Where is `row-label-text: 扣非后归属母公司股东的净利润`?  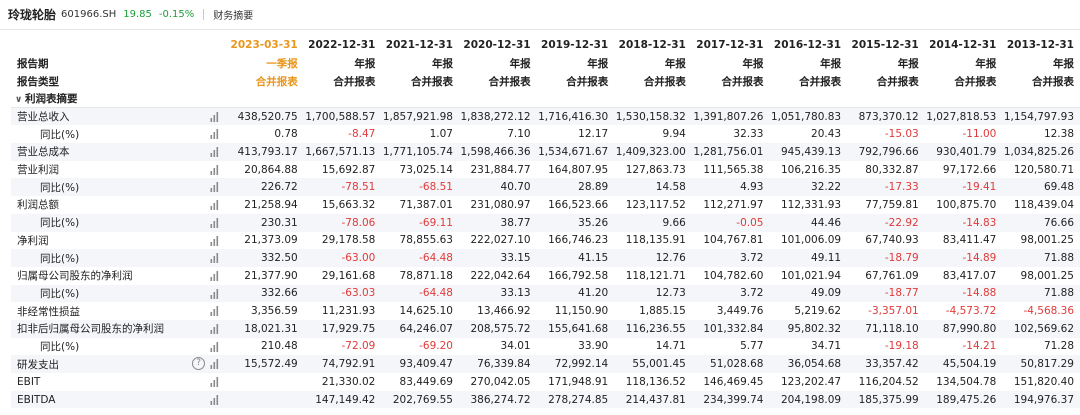 row-label-text: 扣非后归属母公司股东的净利润 is located at coordinates (90, 329).